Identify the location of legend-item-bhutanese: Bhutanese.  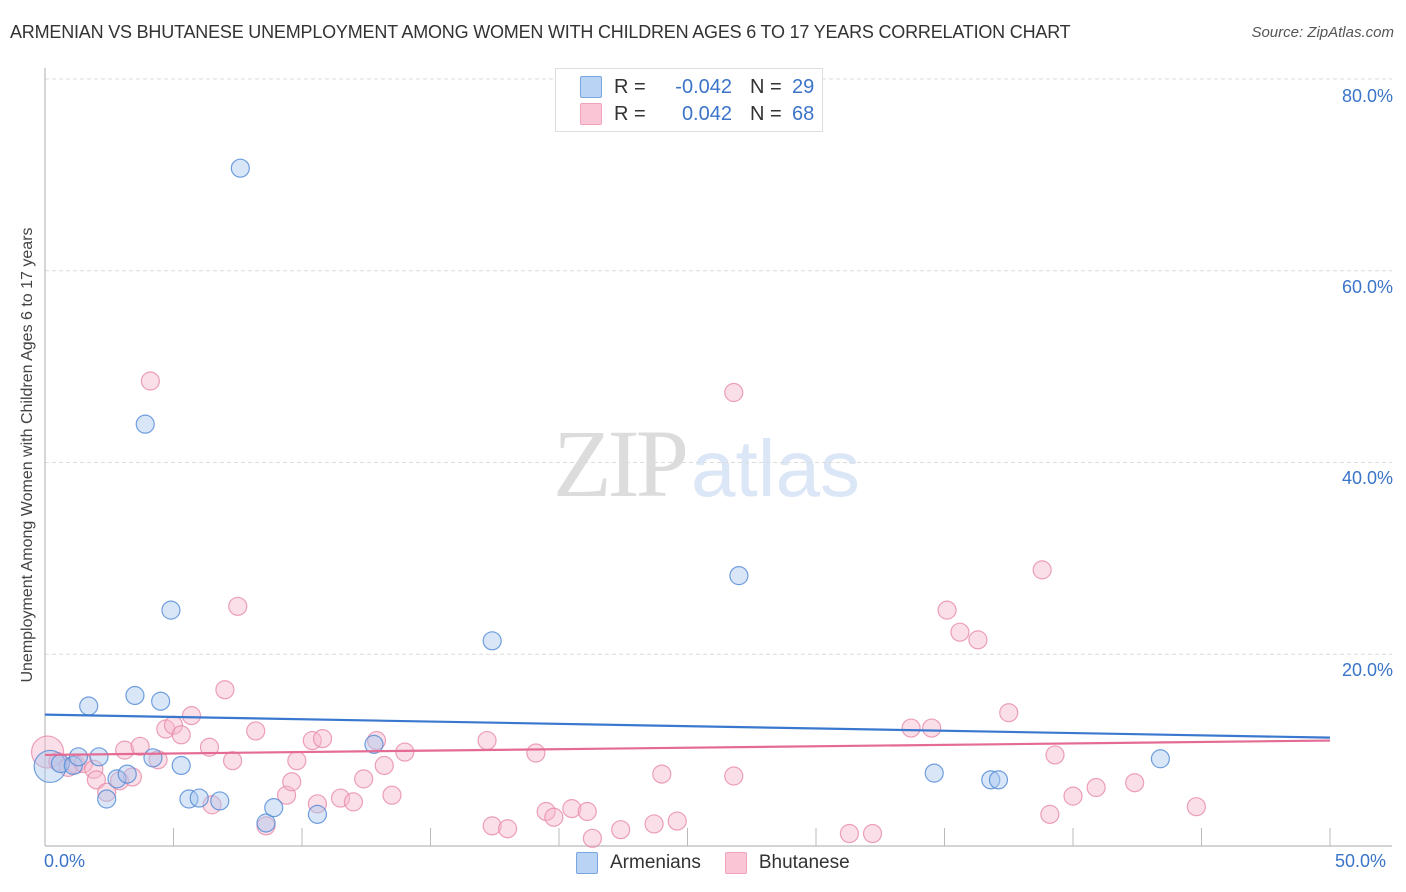
(787, 863).